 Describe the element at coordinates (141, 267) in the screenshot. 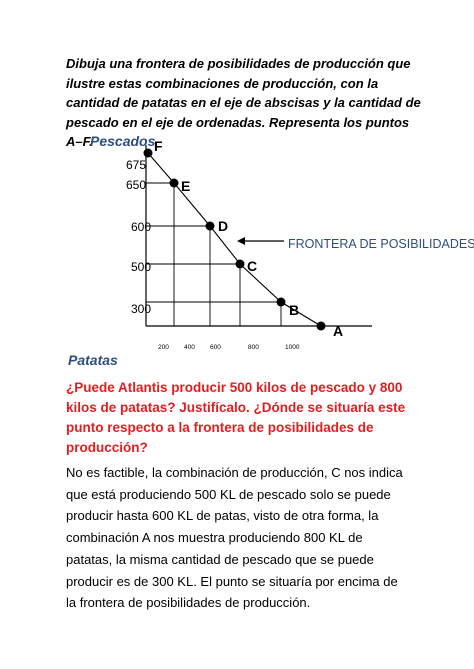

I see `y-tick-label: 500` at that location.